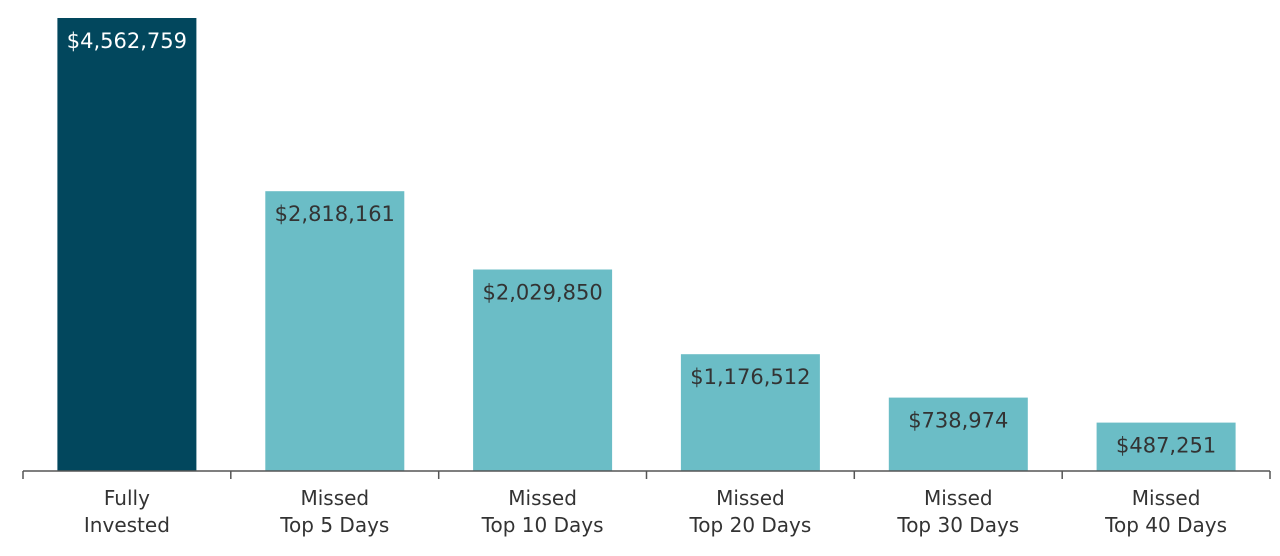  I want to click on bar-value-label-5: $487,251, so click(1166, 446).